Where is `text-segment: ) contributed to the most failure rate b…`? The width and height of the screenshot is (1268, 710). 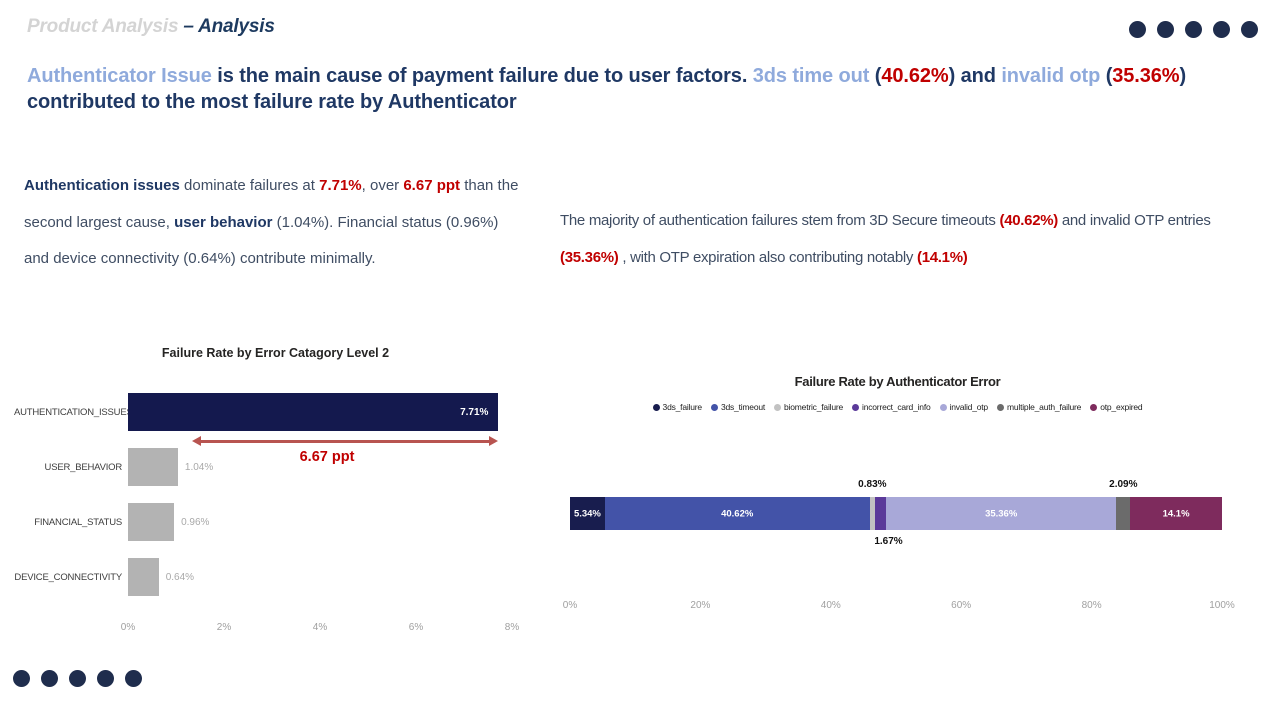 text-segment: ) contributed to the most failure rate b… is located at coordinates (607, 89).